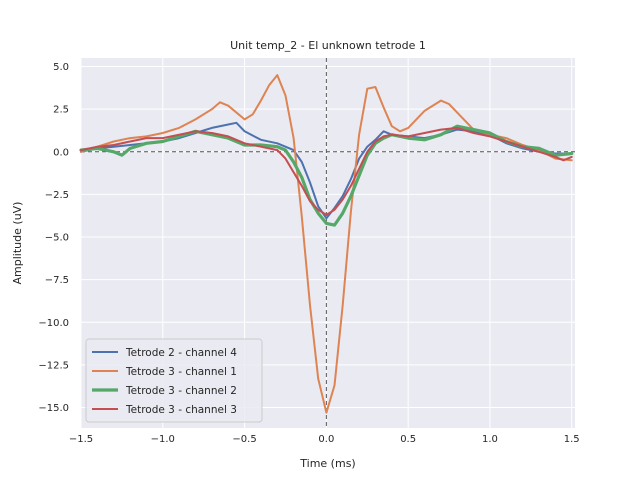  What do you see at coordinates (61, 152) in the screenshot?
I see `y-tick-label: 0.0` at bounding box center [61, 152].